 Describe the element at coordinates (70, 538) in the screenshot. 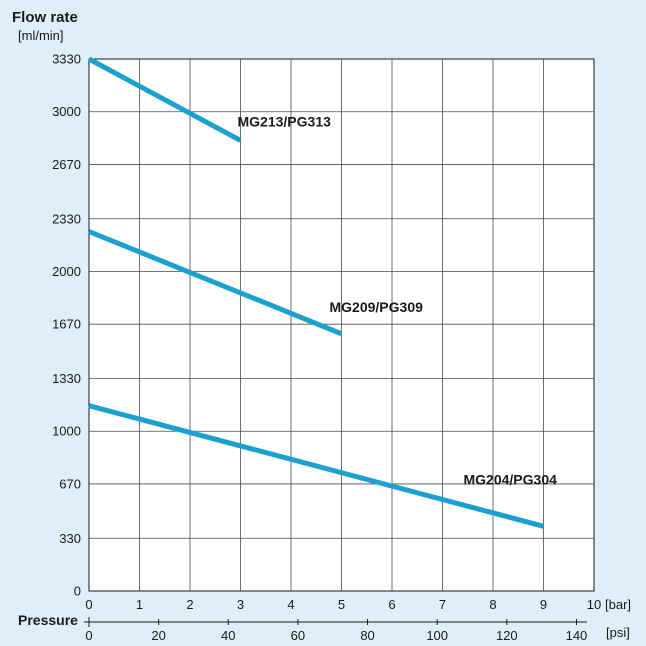

I see `y-tick-label: 330` at that location.